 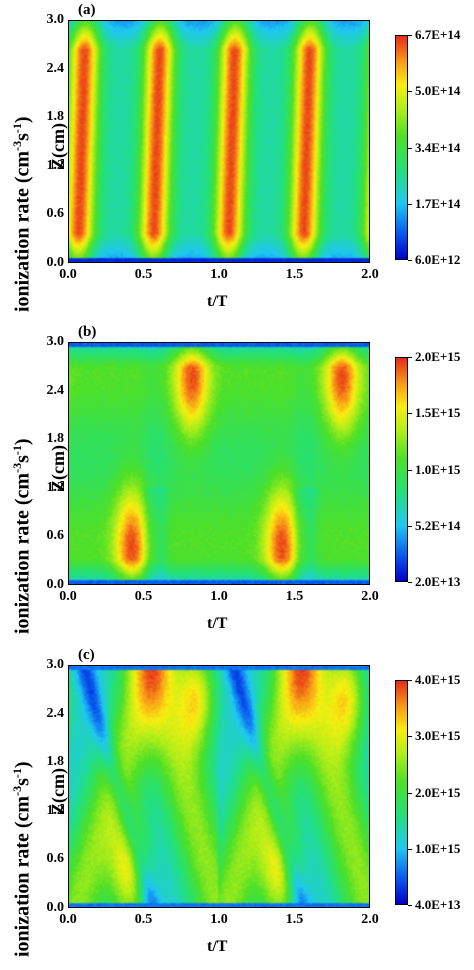 I want to click on panel-label: (b), so click(x=87, y=332).